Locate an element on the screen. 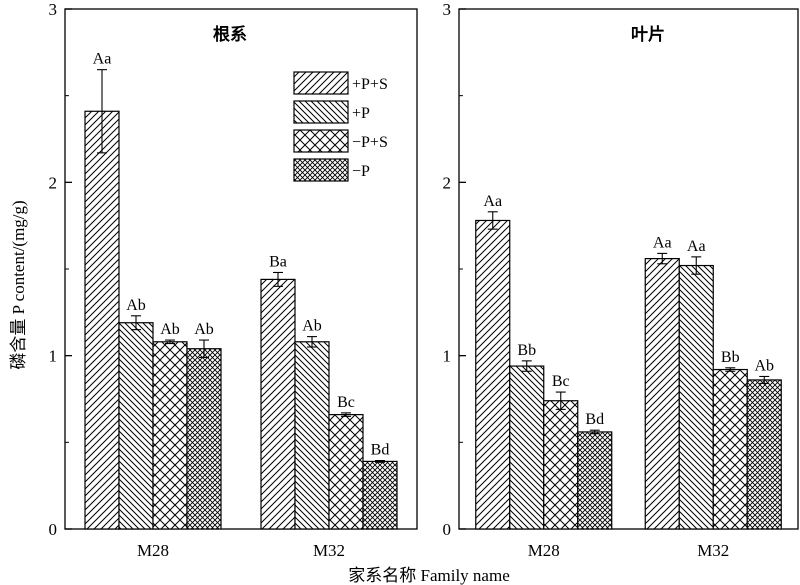 Image resolution: width=800 pixels, height=585 pixels. panel-title: 根系 is located at coordinates (230, 34).